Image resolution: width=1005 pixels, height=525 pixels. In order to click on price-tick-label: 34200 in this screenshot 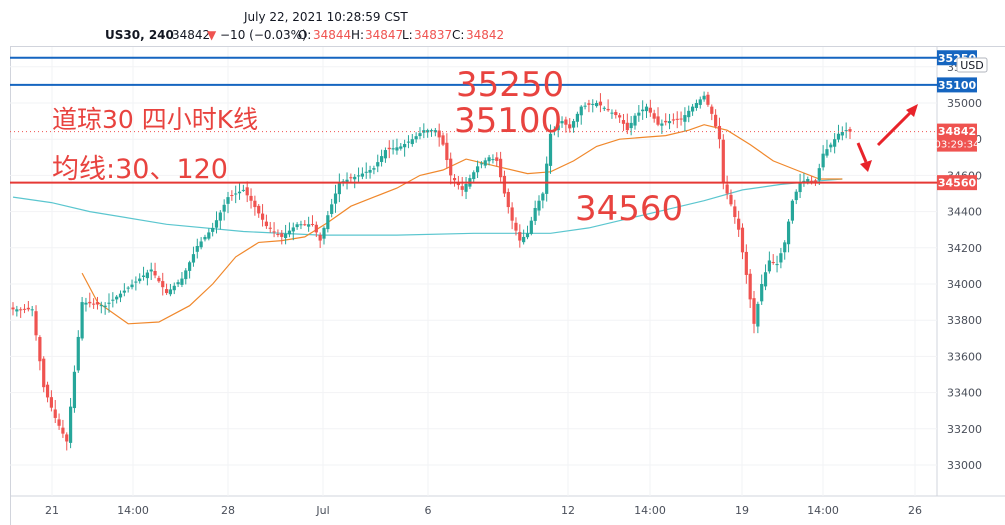, I will do `click(964, 248)`.